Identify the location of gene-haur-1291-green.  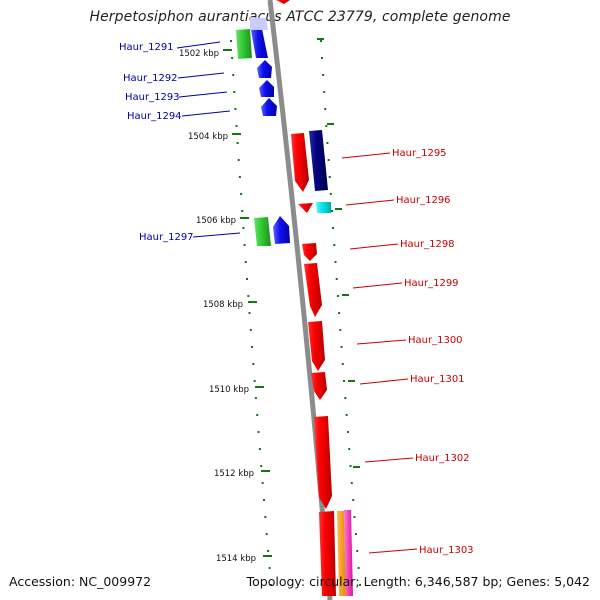
(244, 44).